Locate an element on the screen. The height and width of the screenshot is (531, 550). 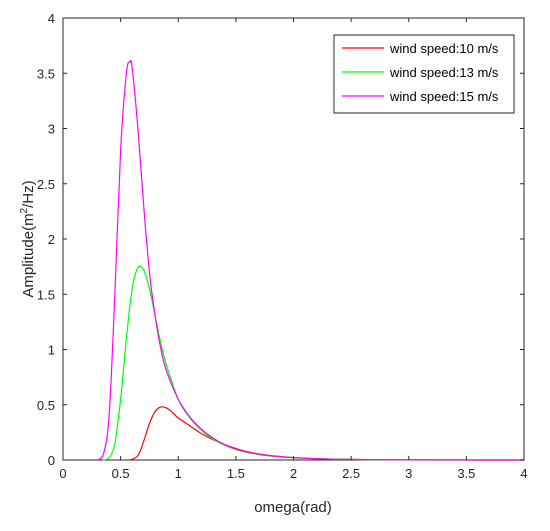
y-tick-label: 0 is located at coordinates (51, 460).